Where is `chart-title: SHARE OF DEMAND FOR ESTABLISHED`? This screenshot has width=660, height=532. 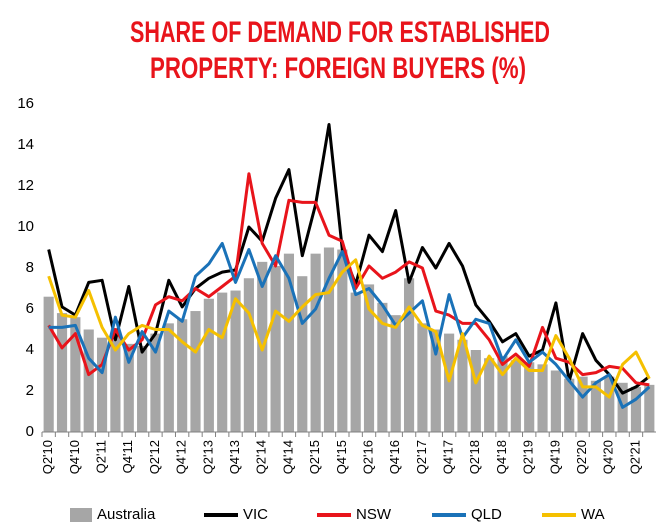
chart-title: SHARE OF DEMAND FOR ESTABLISHED is located at coordinates (340, 32).